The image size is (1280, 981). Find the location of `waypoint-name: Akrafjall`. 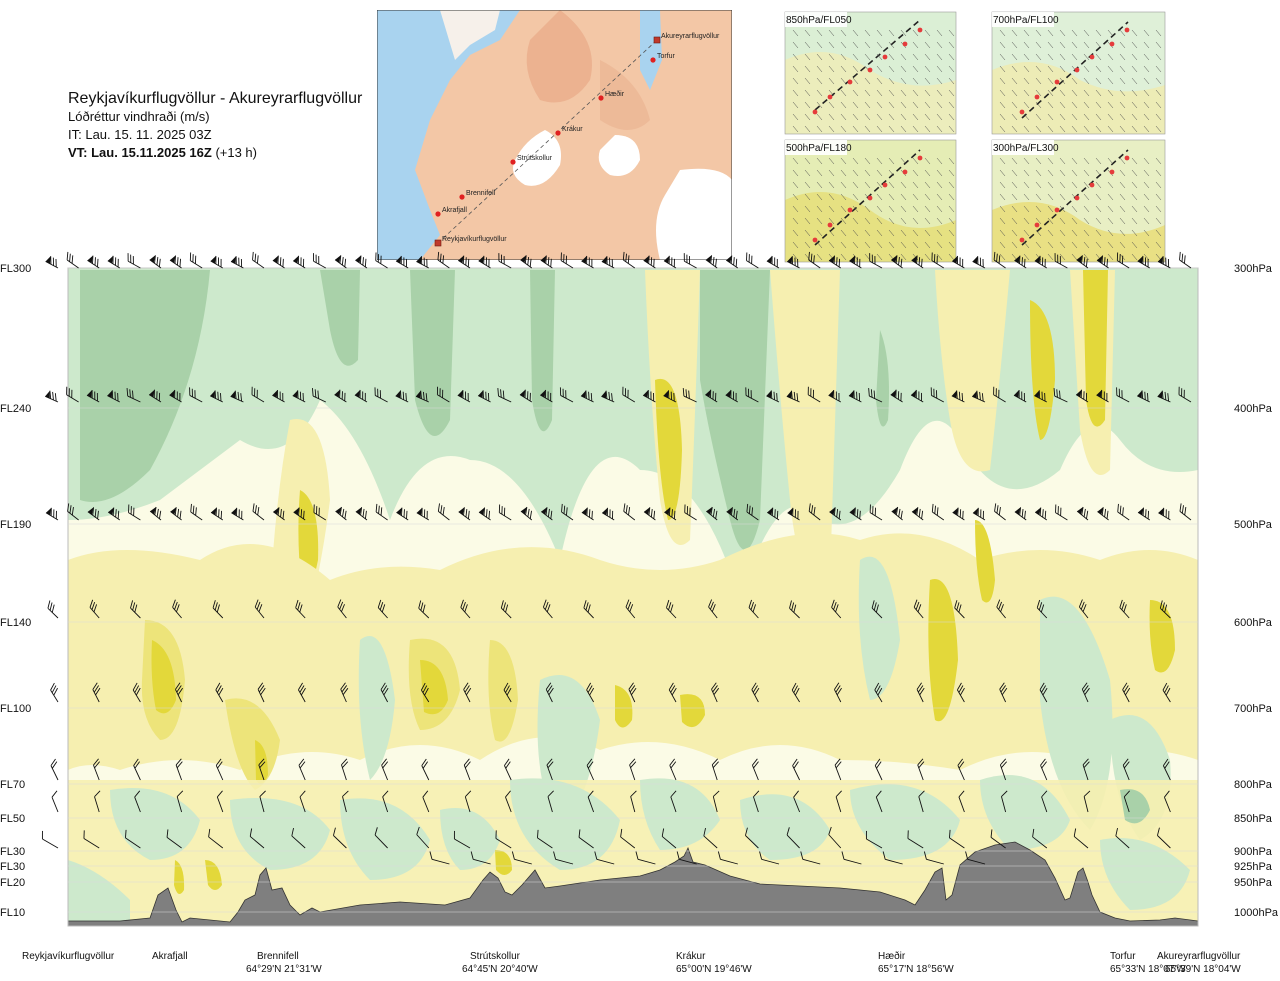

waypoint-name: Akrafjall is located at coordinates (170, 956).